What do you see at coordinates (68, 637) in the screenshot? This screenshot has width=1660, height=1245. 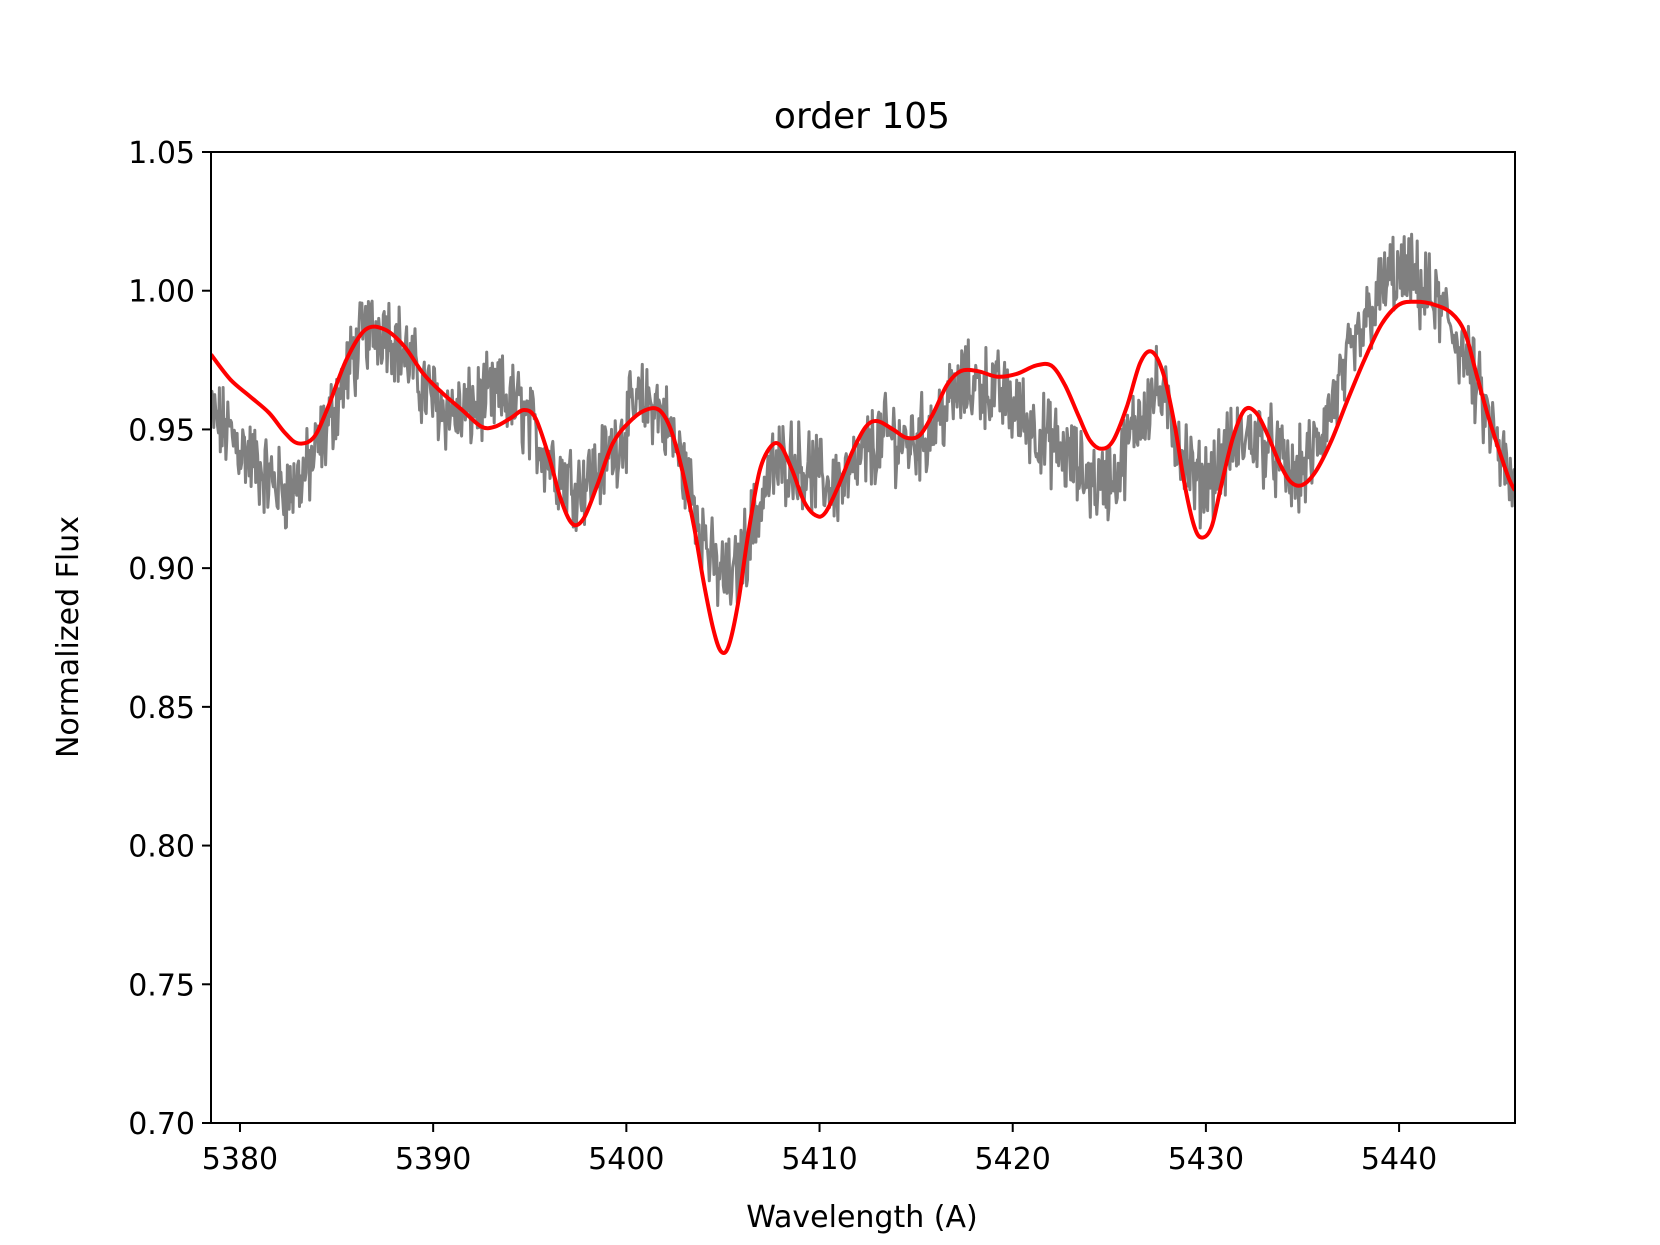 I see `y-axis-label: Normalized Flux` at bounding box center [68, 637].